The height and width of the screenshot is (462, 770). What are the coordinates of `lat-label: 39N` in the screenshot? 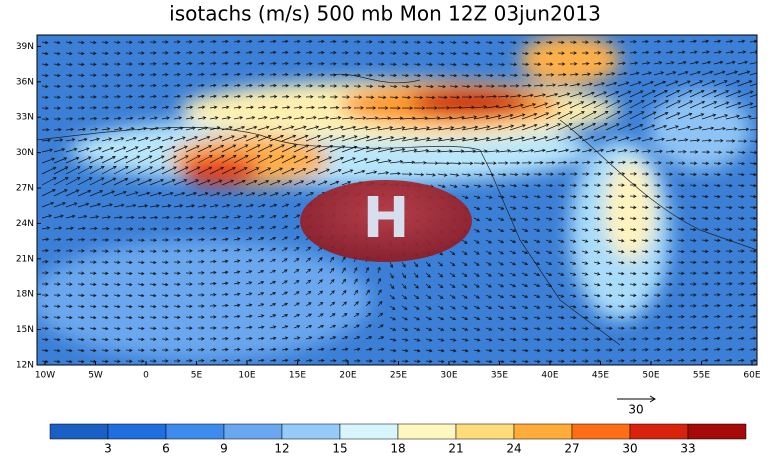 It's located at (25, 47).